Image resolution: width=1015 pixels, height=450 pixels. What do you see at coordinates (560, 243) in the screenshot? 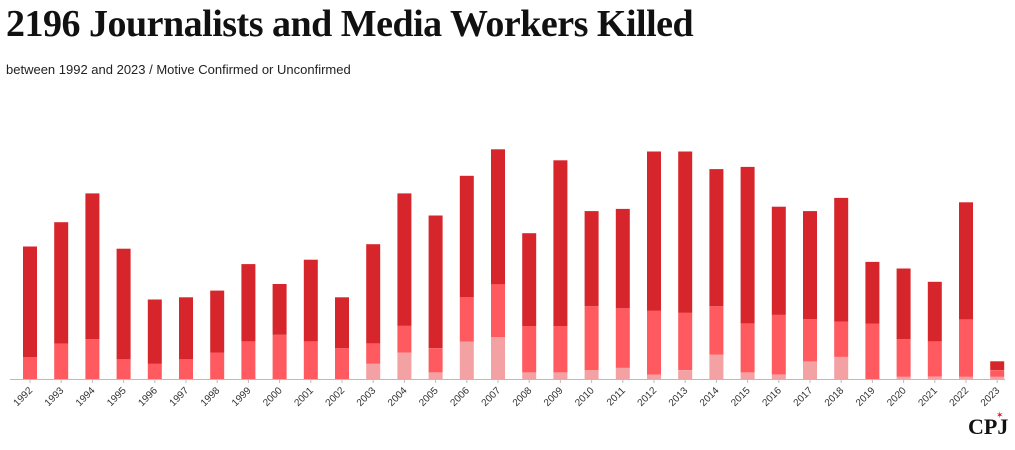
I see `bar-segment-2009-s3` at bounding box center [560, 243].